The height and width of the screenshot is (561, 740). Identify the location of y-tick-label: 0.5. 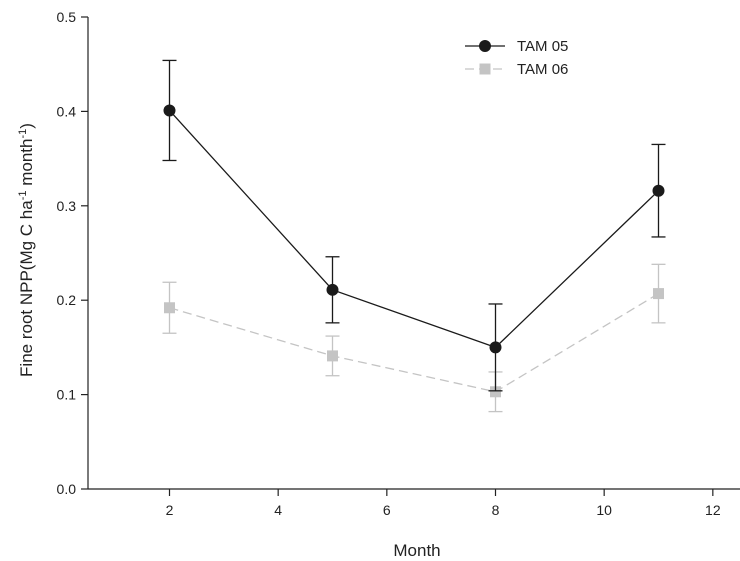
(67, 17).